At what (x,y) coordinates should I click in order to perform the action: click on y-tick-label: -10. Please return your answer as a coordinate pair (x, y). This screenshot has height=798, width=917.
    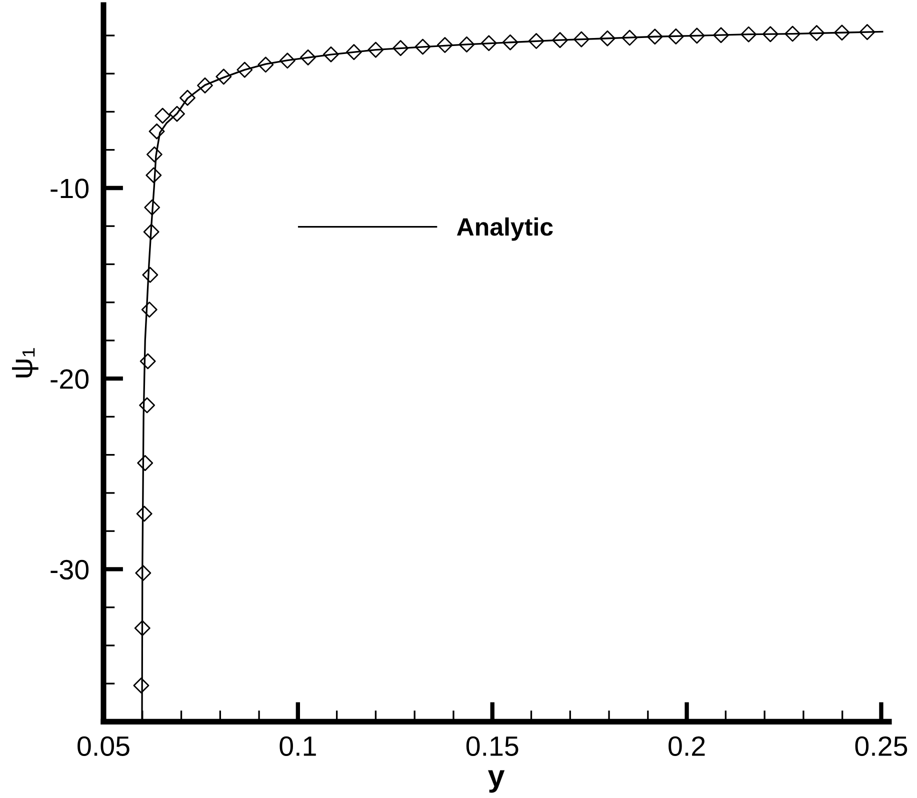
    Looking at the image, I should click on (69, 188).